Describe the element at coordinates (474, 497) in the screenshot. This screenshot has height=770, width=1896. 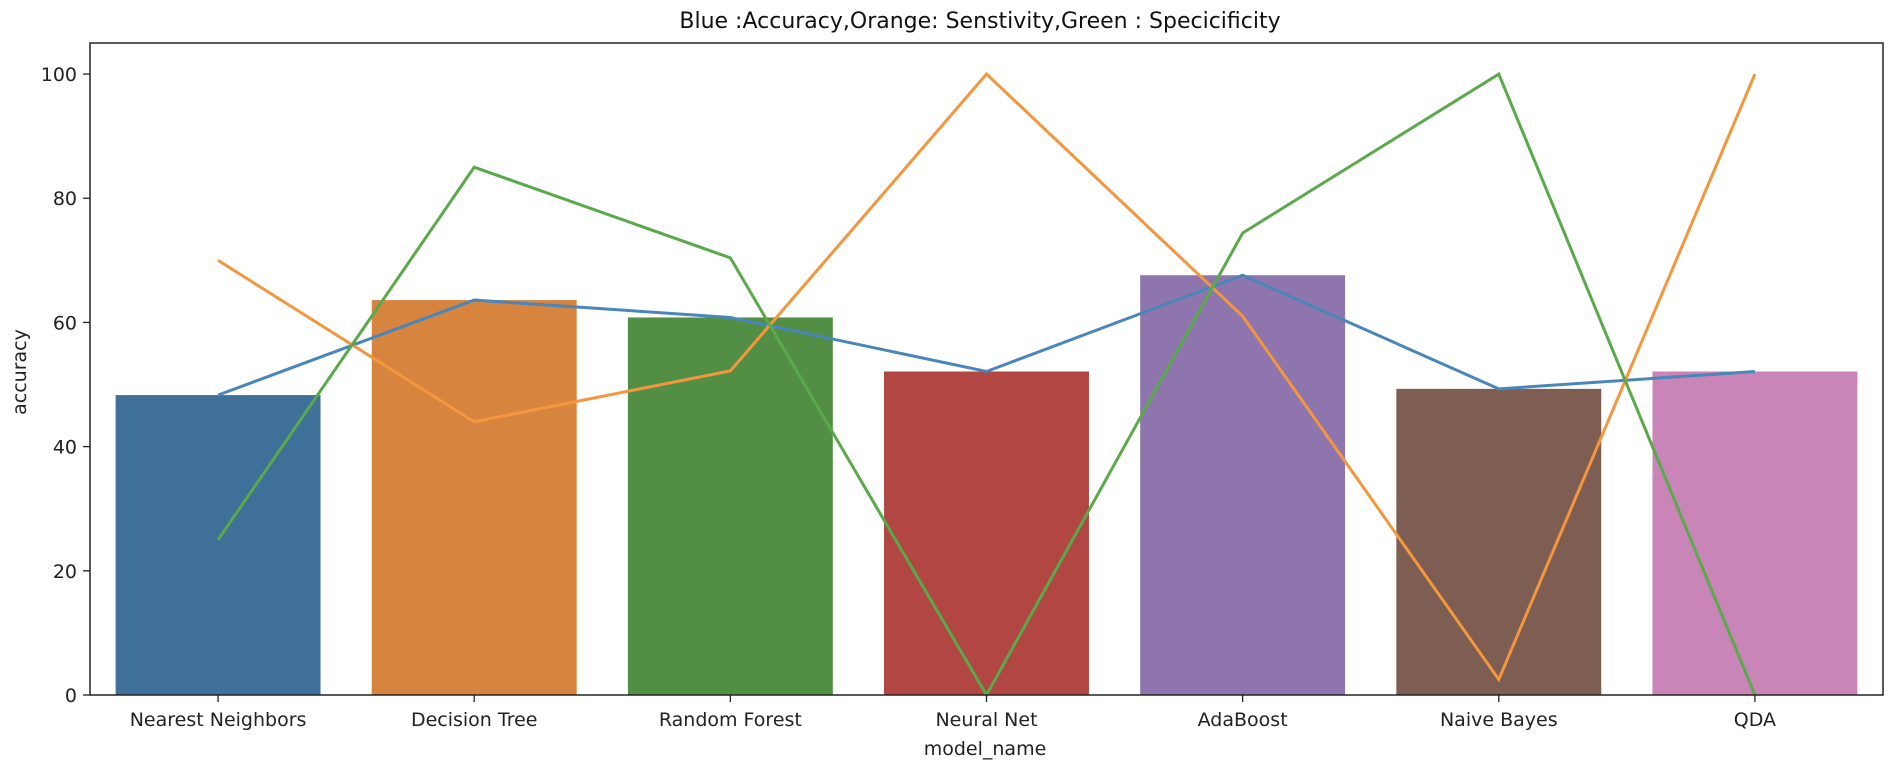
I see `bar-decision-tree` at that location.